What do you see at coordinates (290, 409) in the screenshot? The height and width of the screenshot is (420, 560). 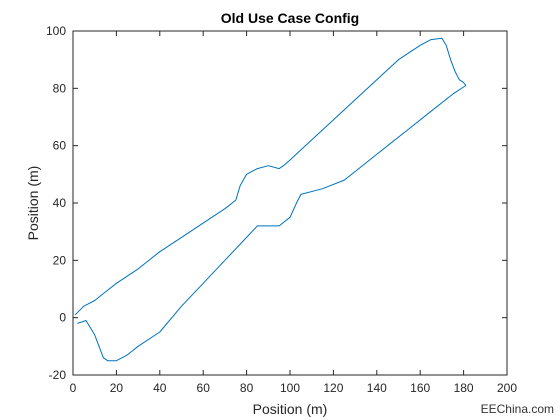 I see `x-axis-label: Position (m)` at bounding box center [290, 409].